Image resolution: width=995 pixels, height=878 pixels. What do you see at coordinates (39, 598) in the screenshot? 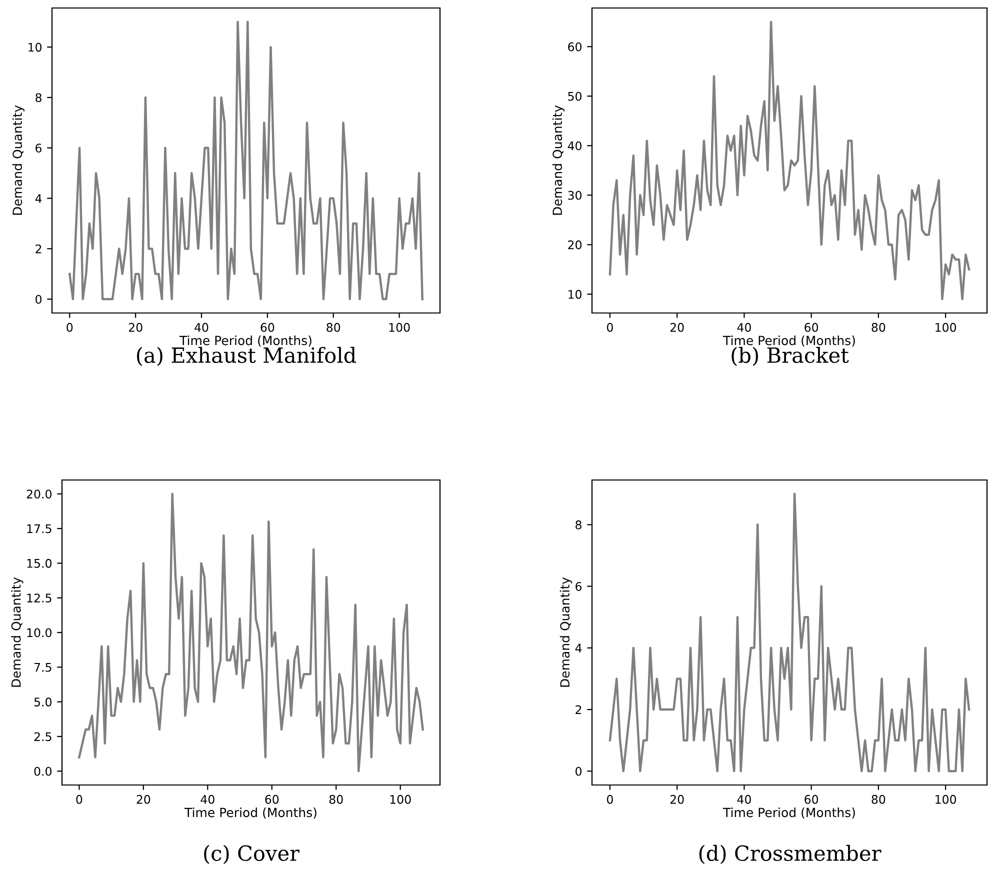
I see `y-tick-label: 12.5` at bounding box center [39, 598].